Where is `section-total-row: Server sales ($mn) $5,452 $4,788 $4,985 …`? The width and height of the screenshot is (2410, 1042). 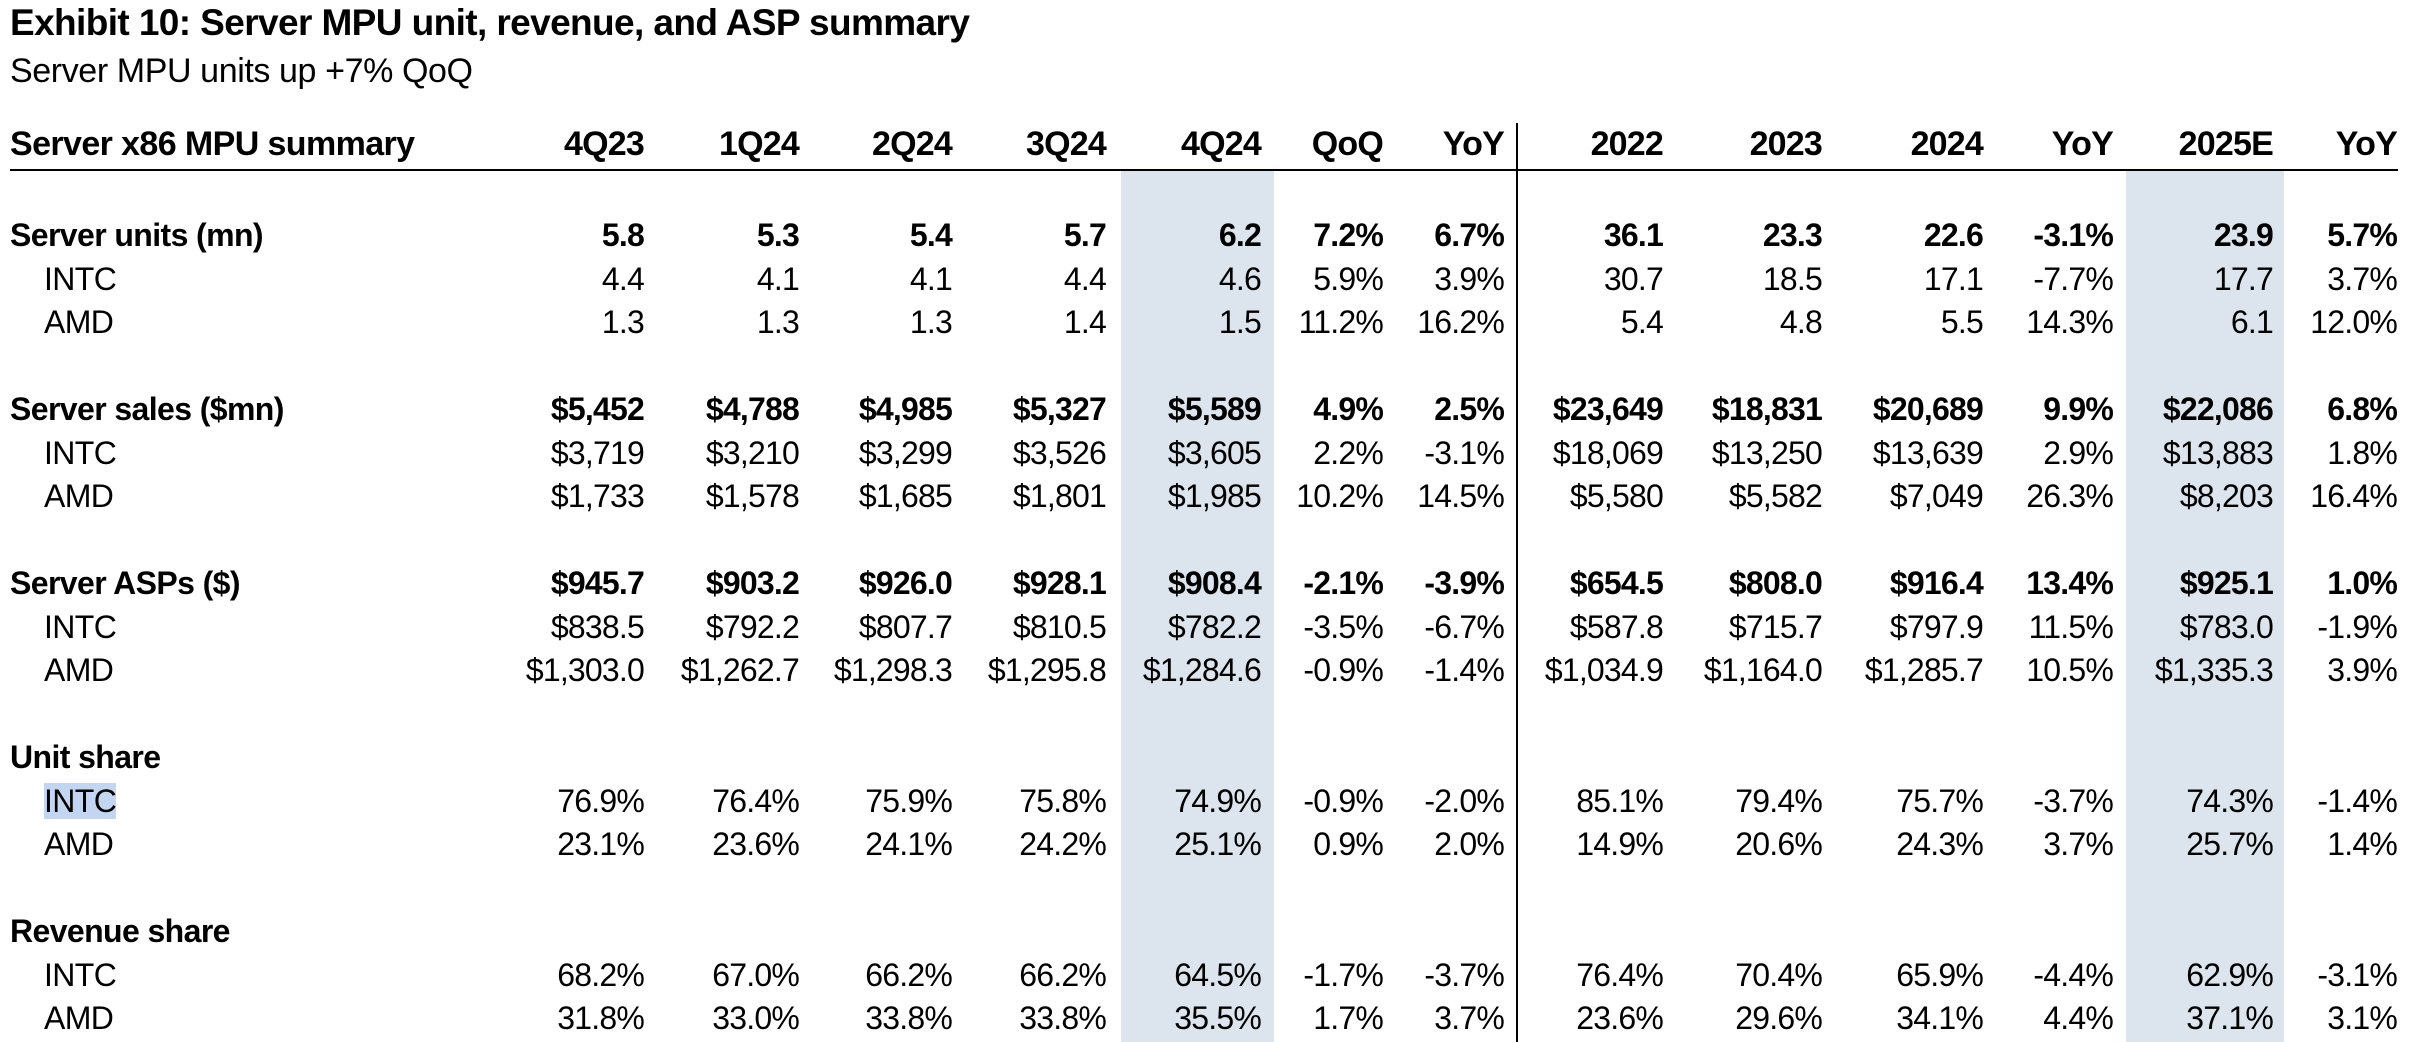
section-total-row: Server sales ($mn) $5,452 $4,788 $4,985 … is located at coordinates (1205, 409).